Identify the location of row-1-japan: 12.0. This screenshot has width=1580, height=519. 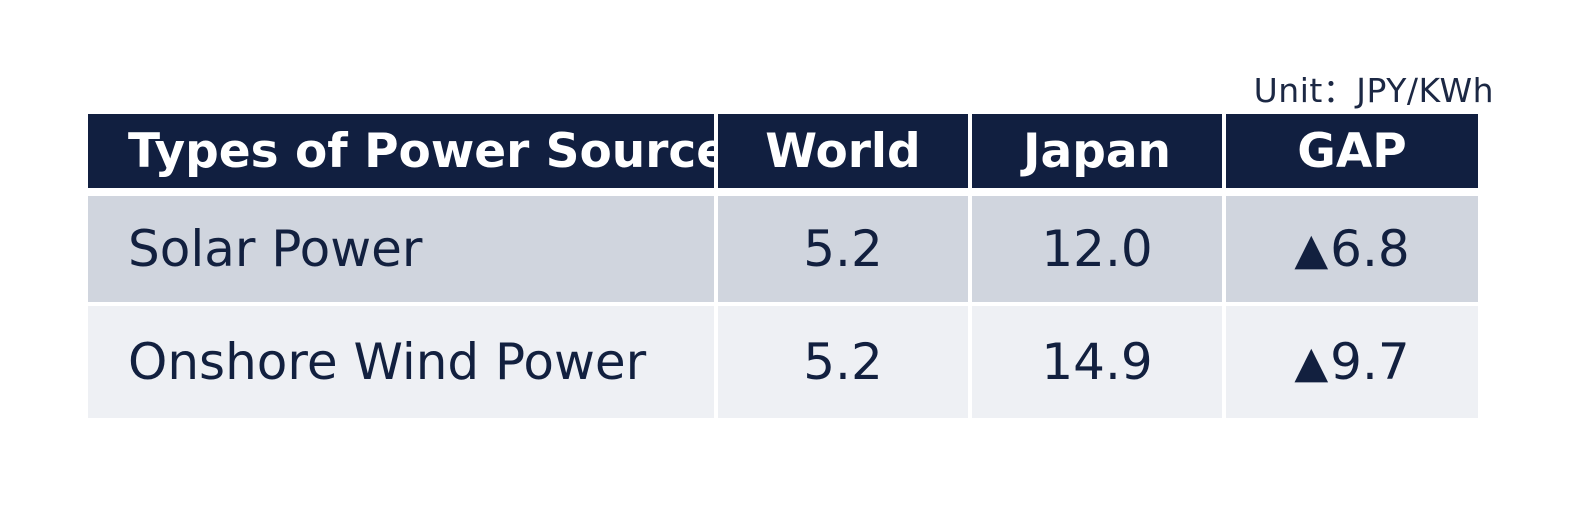
(1097, 249).